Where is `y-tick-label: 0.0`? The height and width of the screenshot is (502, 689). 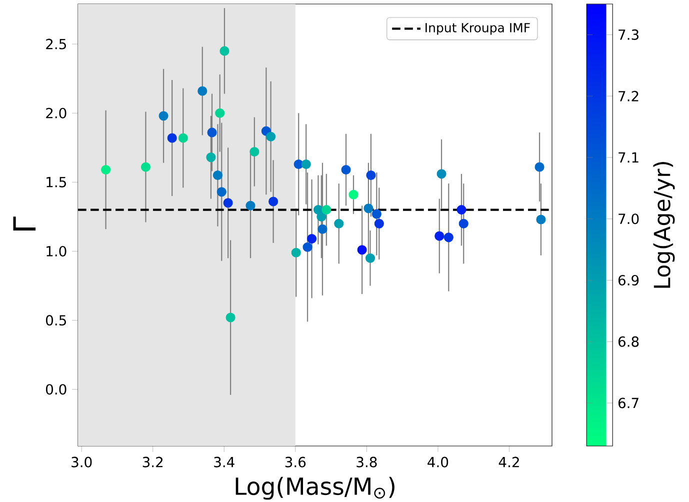
y-tick-label: 0.0 is located at coordinates (56, 389).